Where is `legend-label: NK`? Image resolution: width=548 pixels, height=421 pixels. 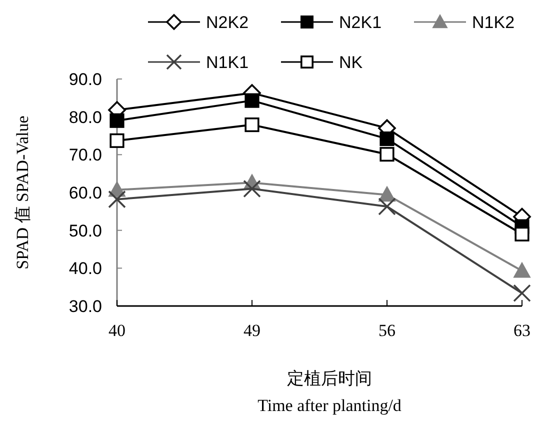 legend-label: NK is located at coordinates (351, 62).